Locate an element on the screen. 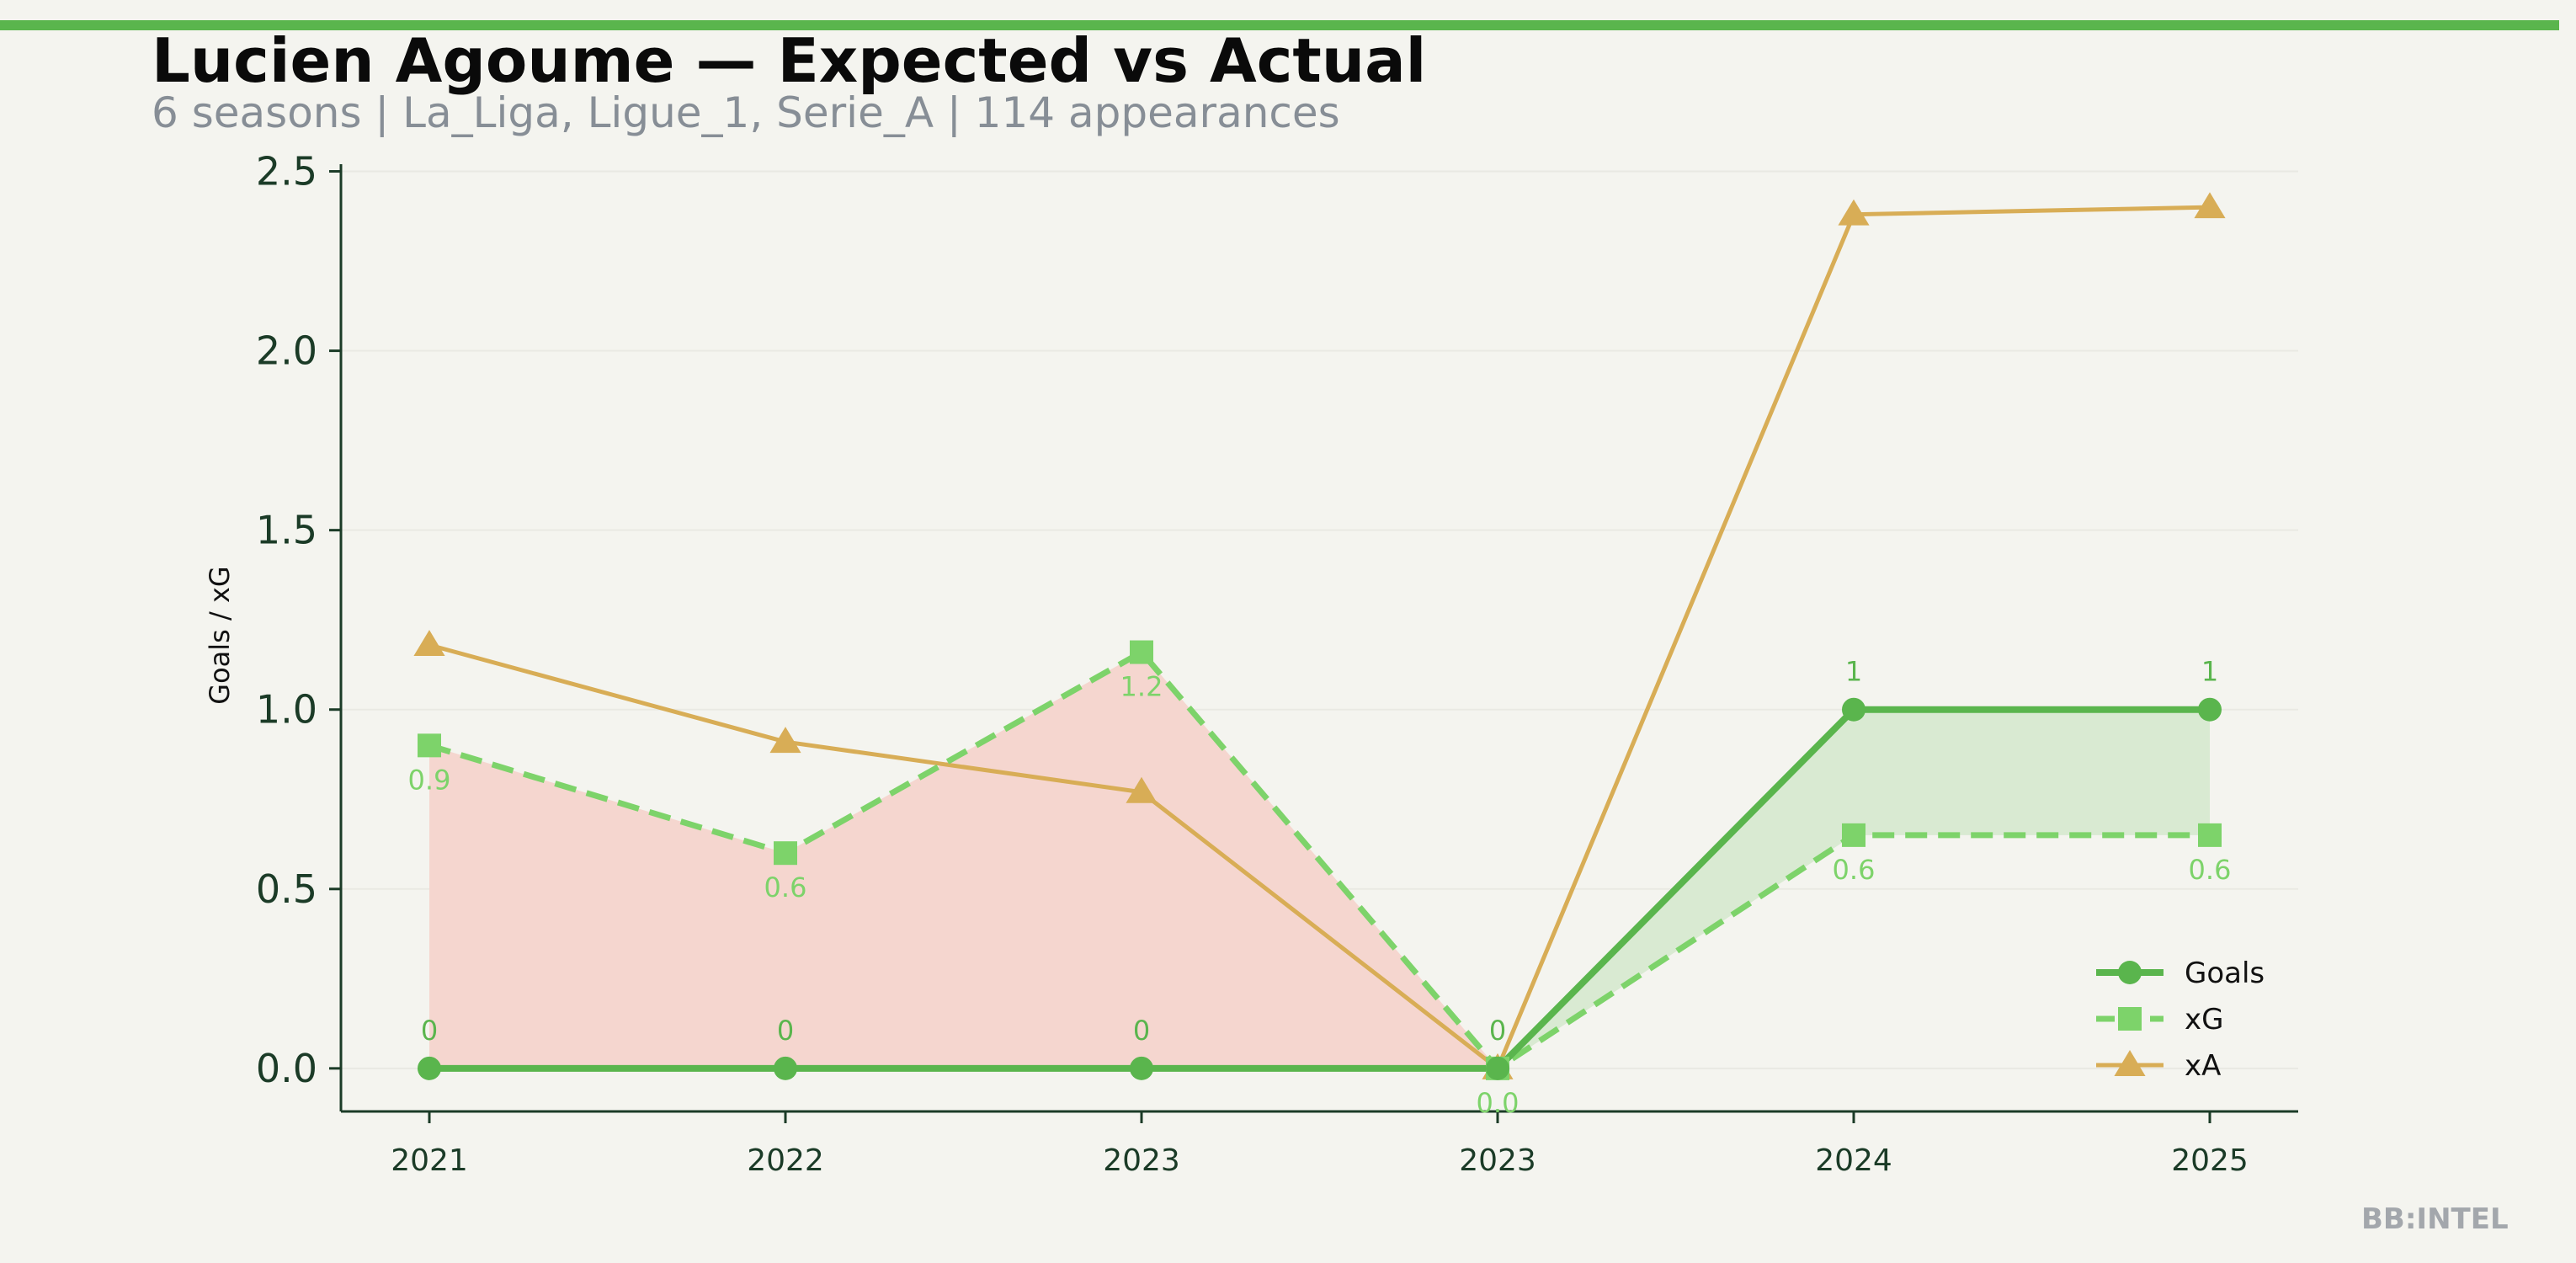 This screenshot has width=2576, height=1263. x-tick-label: 2022 is located at coordinates (786, 1160).